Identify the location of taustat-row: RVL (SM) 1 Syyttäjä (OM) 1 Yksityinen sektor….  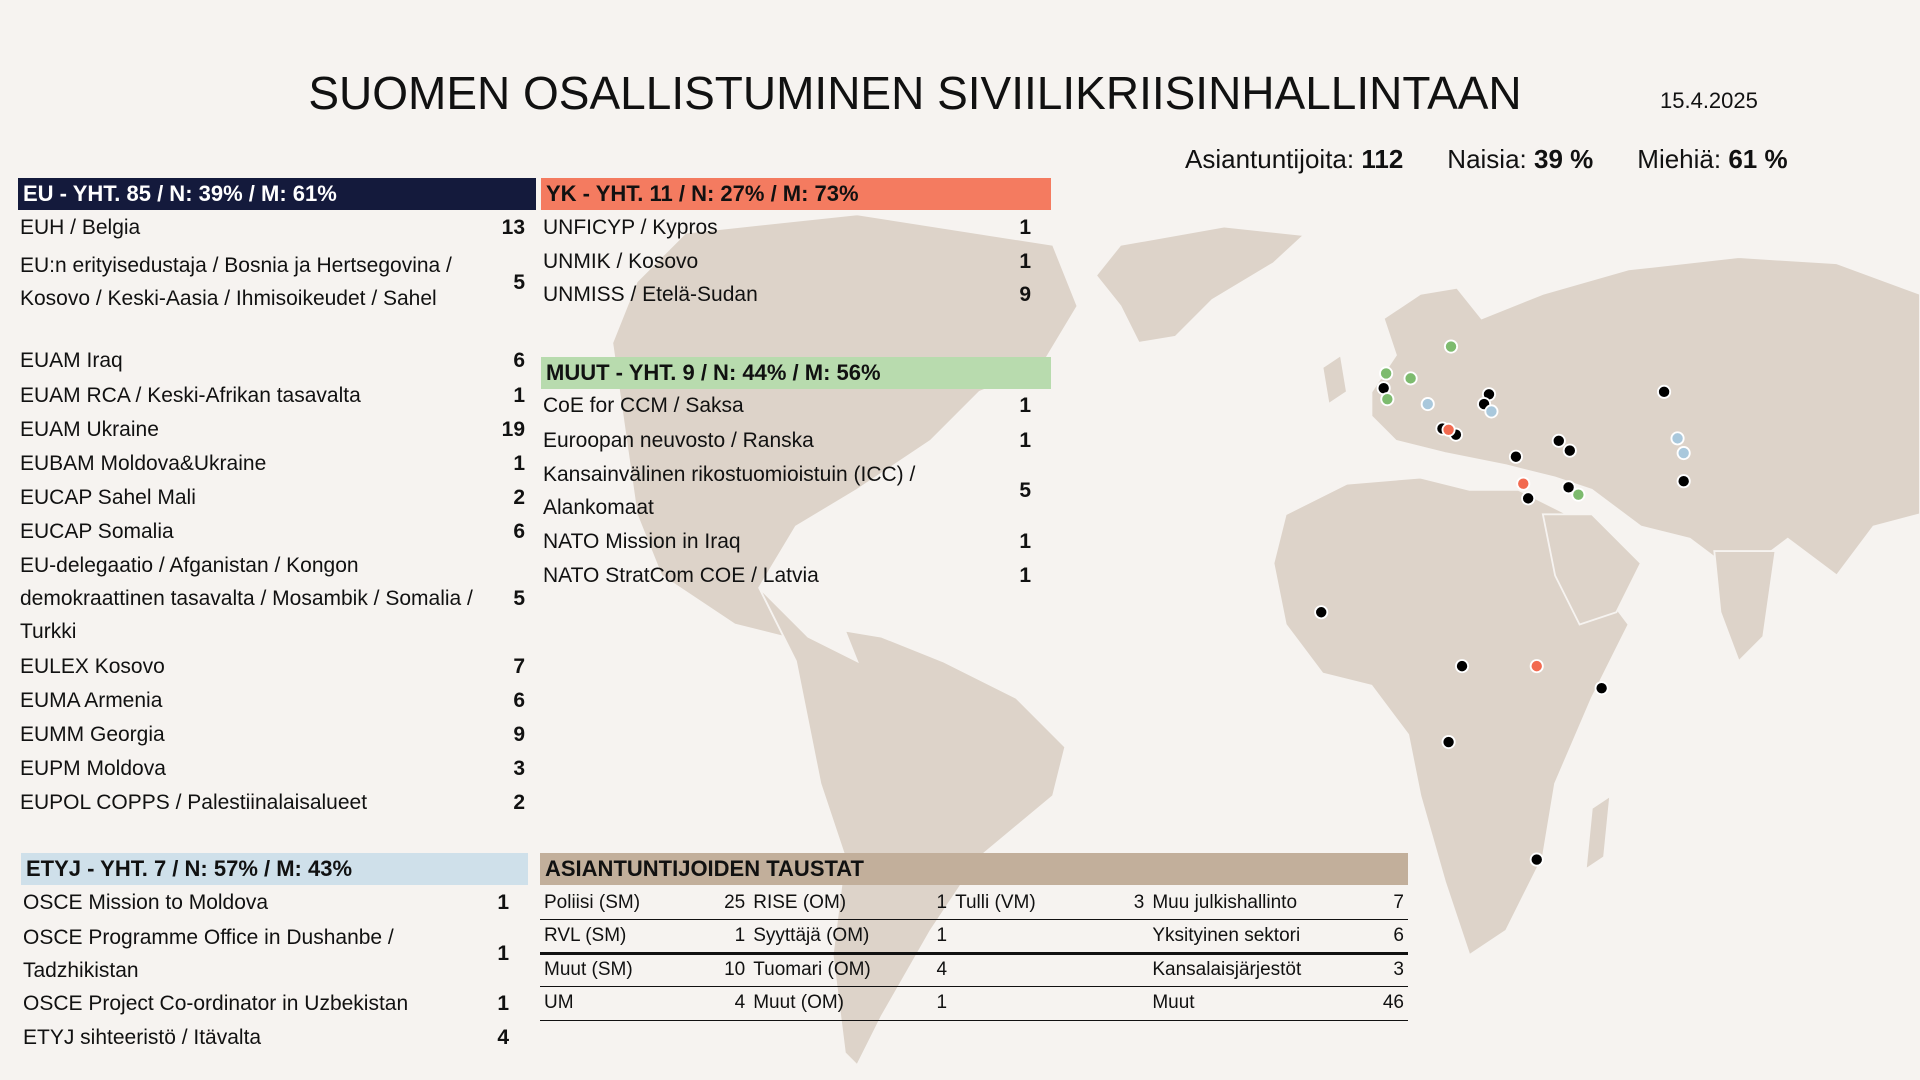
(974, 937).